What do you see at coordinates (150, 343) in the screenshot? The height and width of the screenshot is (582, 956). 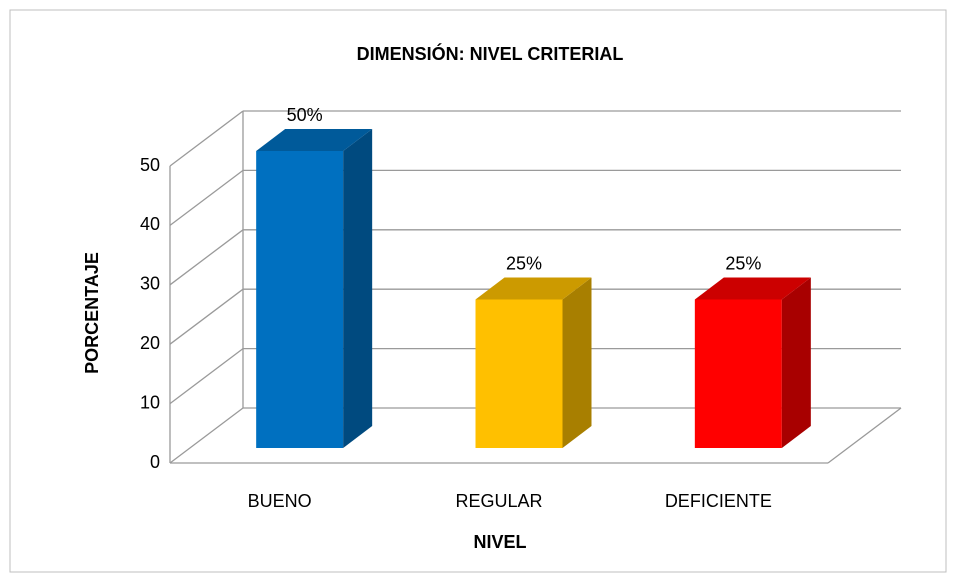 I see `y-tick-label: 20` at bounding box center [150, 343].